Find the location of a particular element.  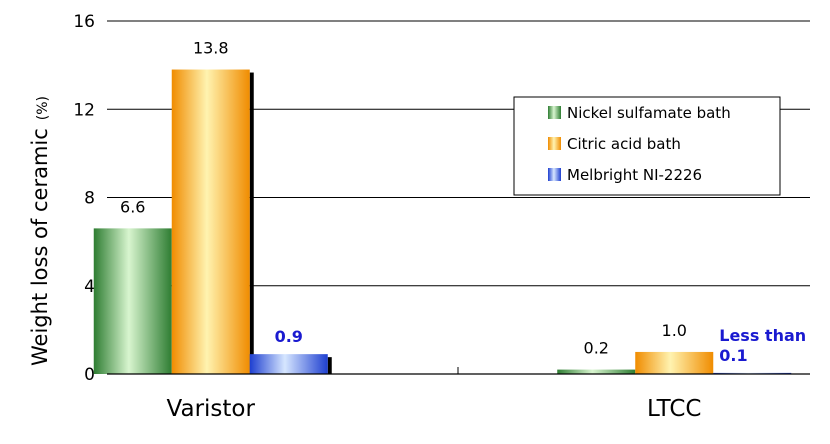

y-tick-label: 12 is located at coordinates (84, 110).